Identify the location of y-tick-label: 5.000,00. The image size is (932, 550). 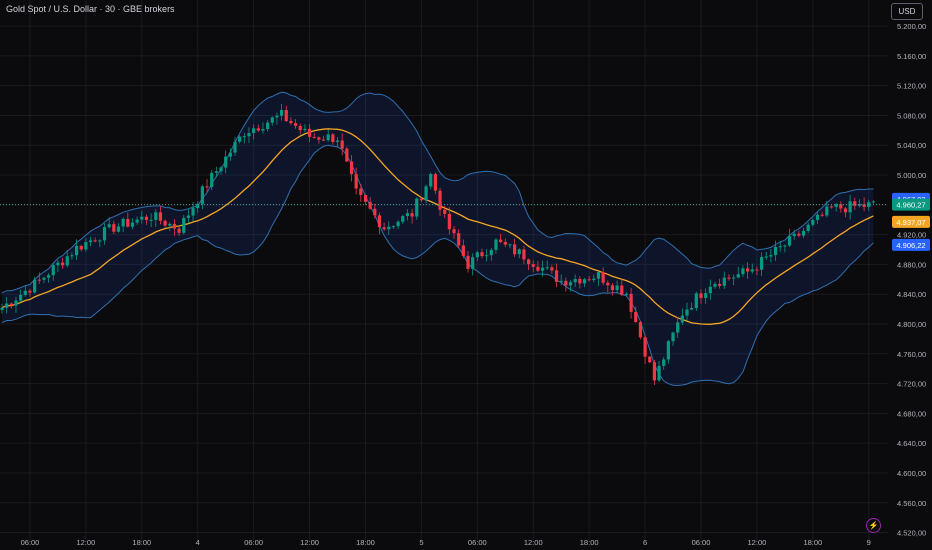
(911, 175).